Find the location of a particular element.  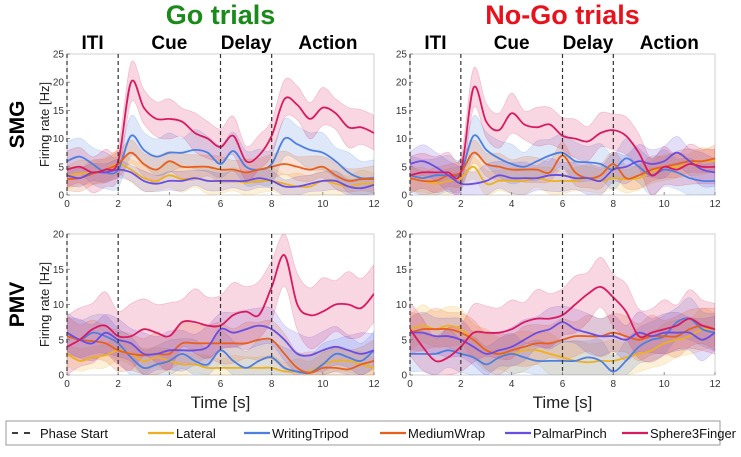

column-title: No-Go trials is located at coordinates (562, 15).